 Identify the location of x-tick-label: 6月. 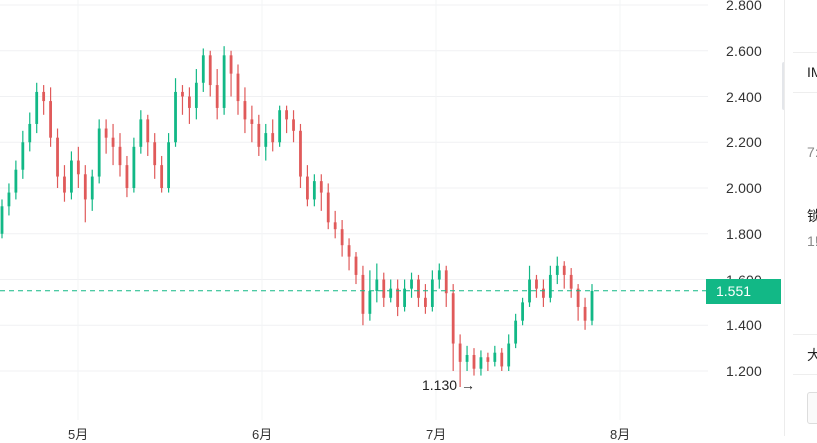
(262, 434).